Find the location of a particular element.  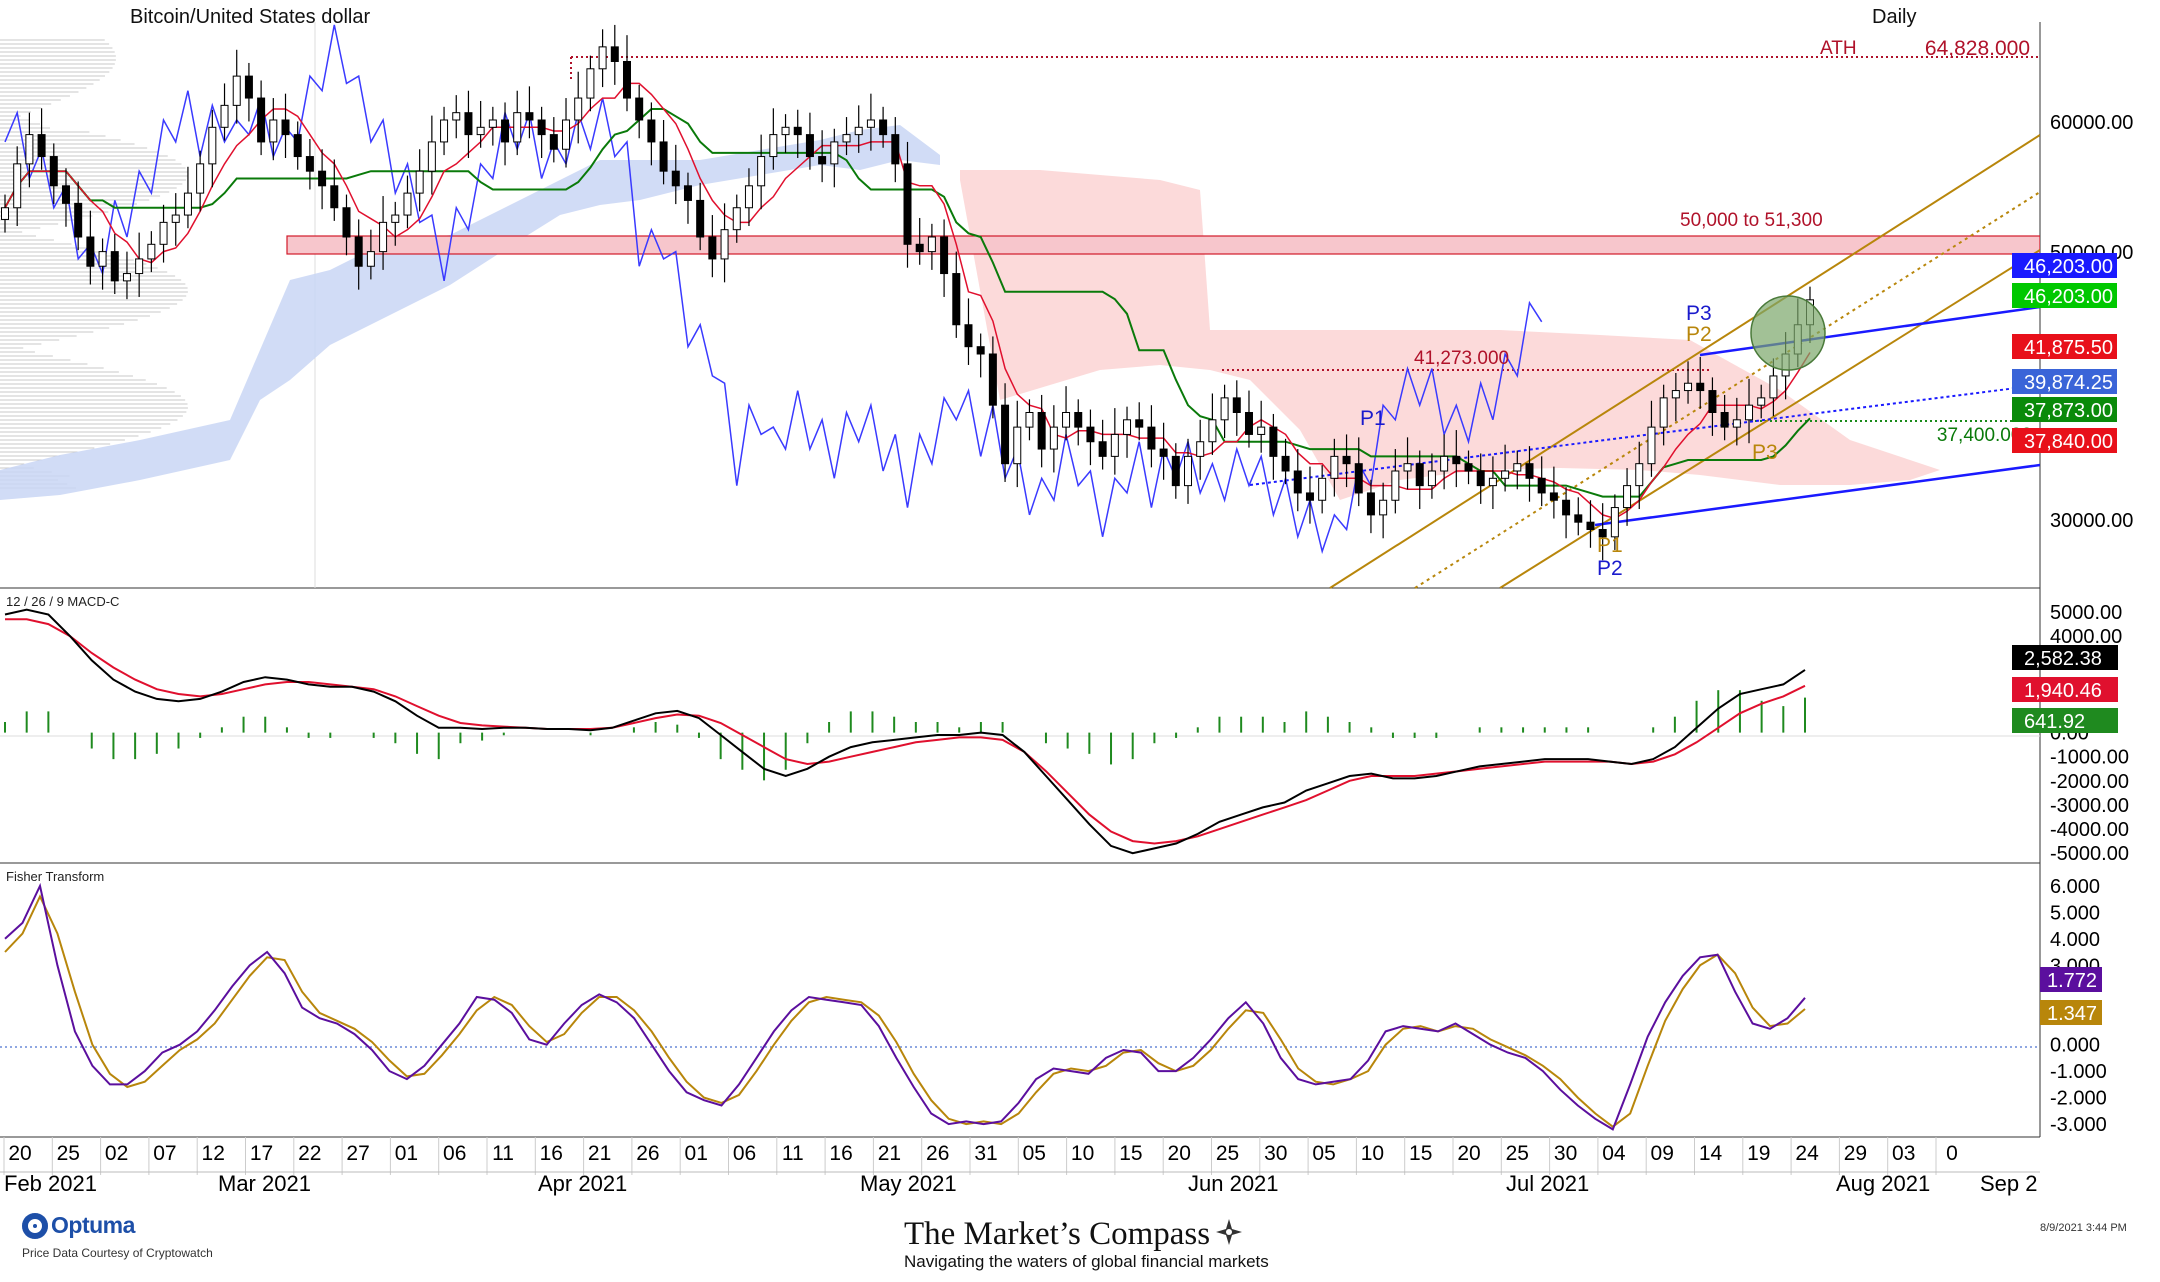

p3-gold-label: P3 is located at coordinates (1765, 452).